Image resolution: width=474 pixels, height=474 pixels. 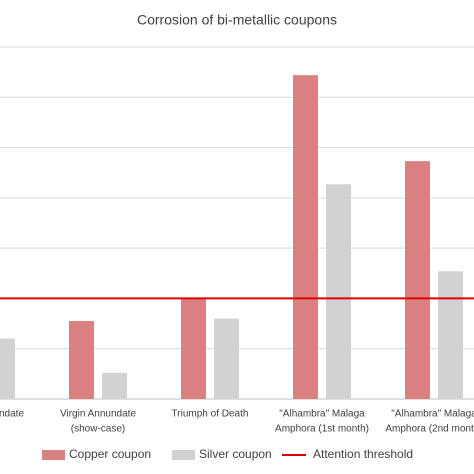 I want to click on x-tick-label: Amphora (1st month), so click(x=322, y=429).